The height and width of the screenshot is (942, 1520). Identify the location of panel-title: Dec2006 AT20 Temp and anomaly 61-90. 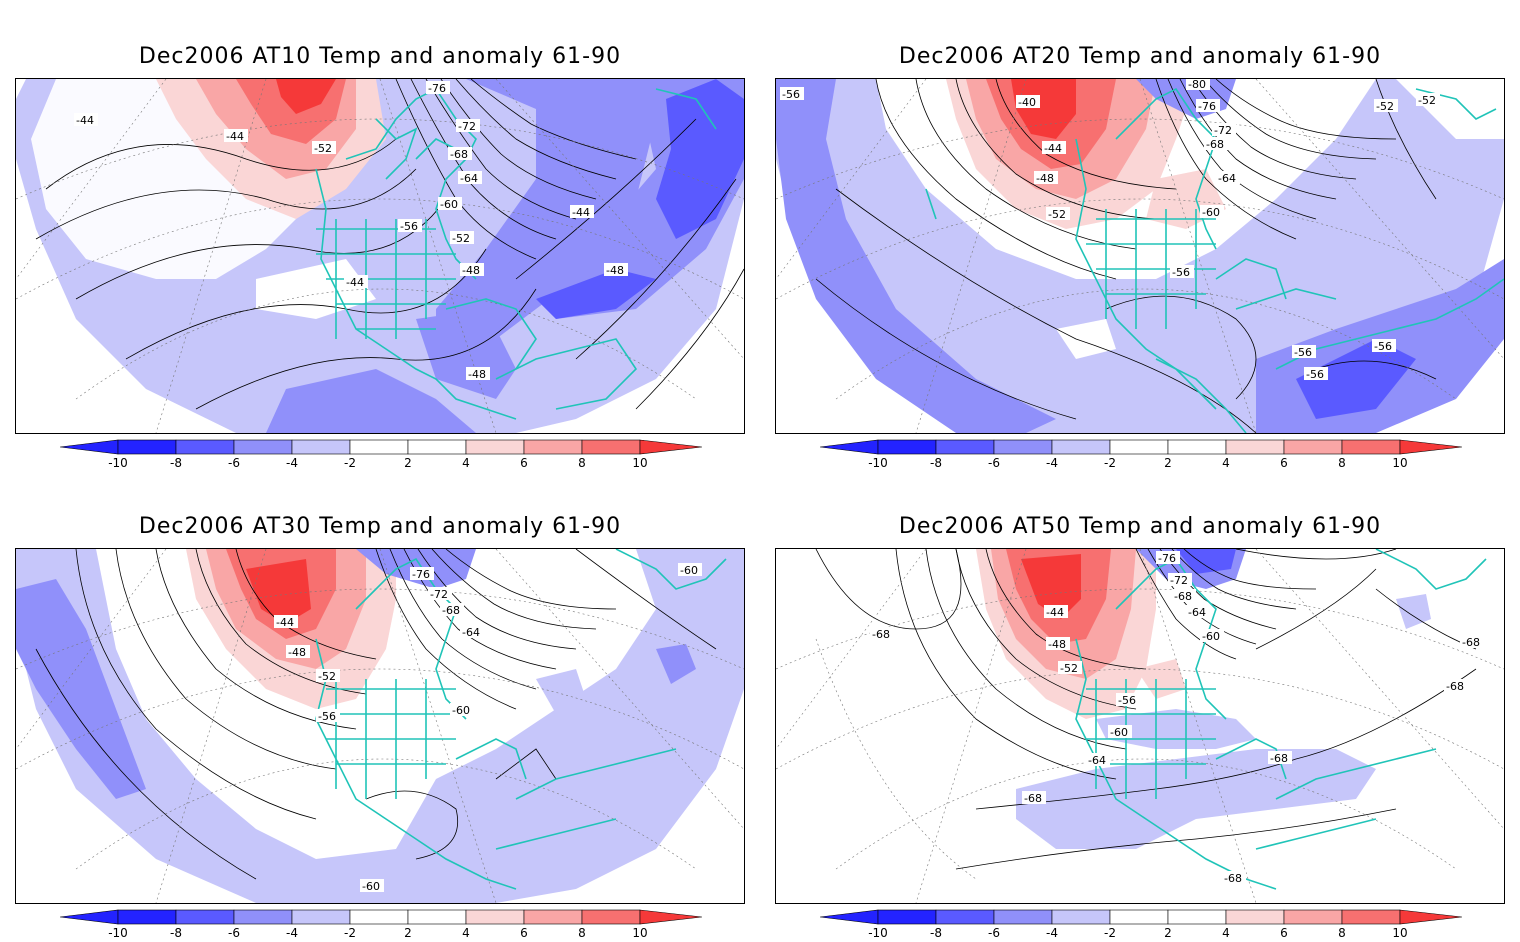
(1140, 56).